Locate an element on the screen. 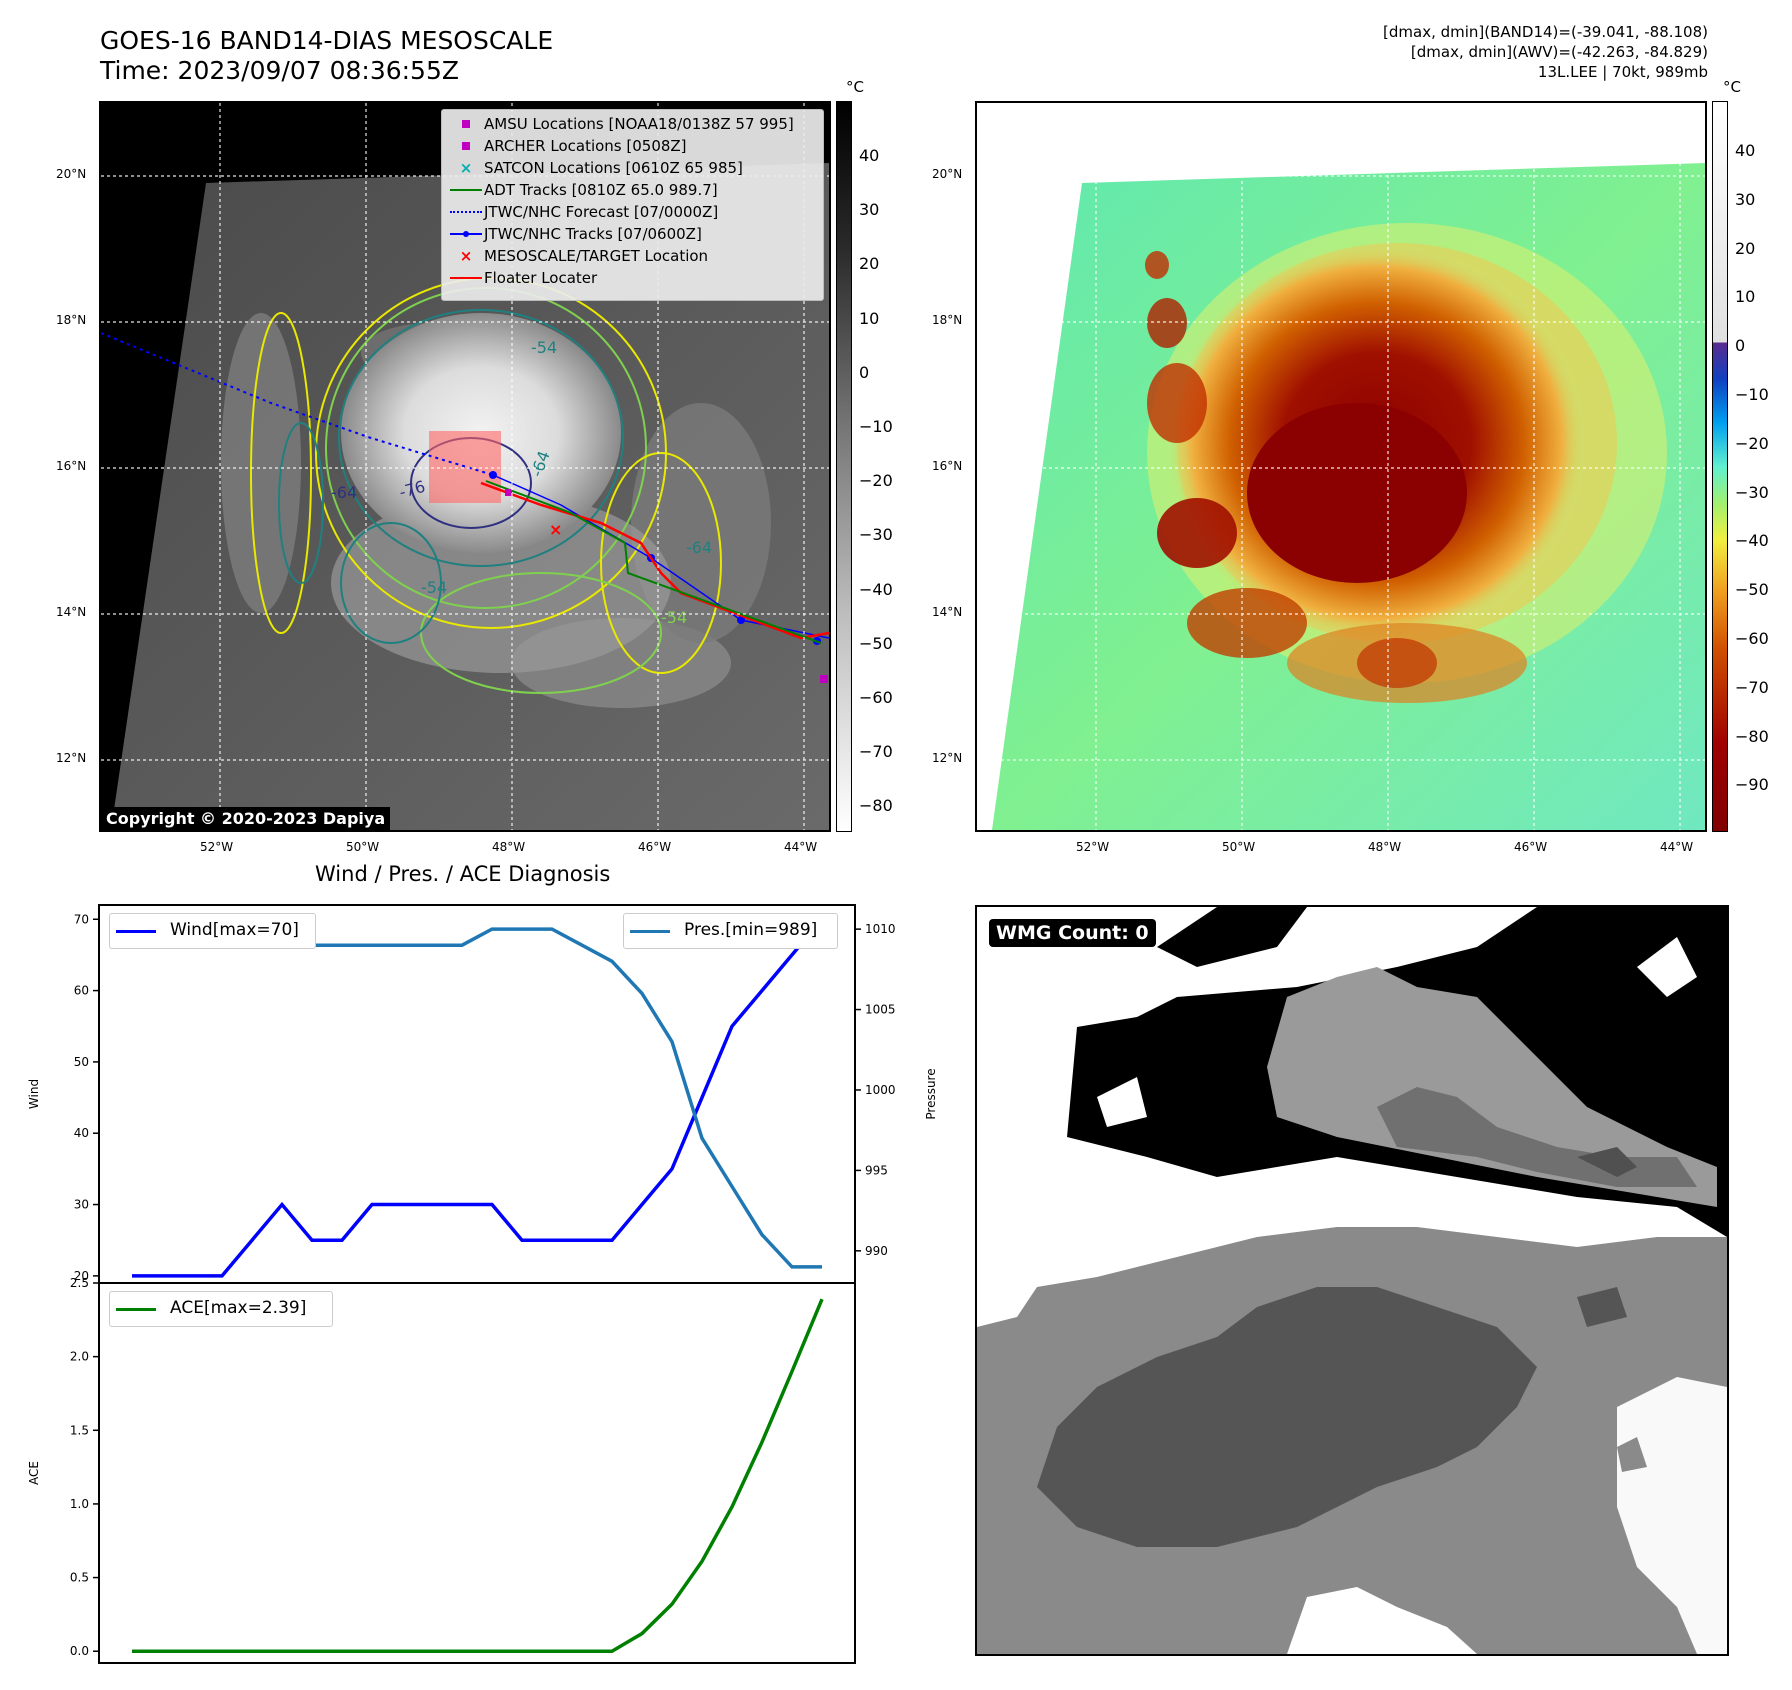  legend-item-jtwc-tracks: JTWC/NHC Tracks [07/0600Z] is located at coordinates (575, 233).